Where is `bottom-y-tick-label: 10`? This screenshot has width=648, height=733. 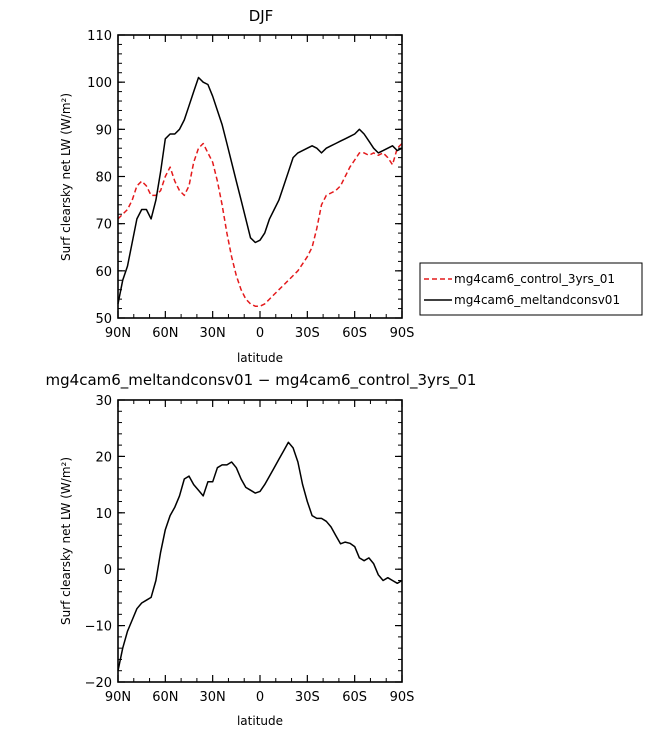 bottom-y-tick-label: 10 is located at coordinates (103, 514).